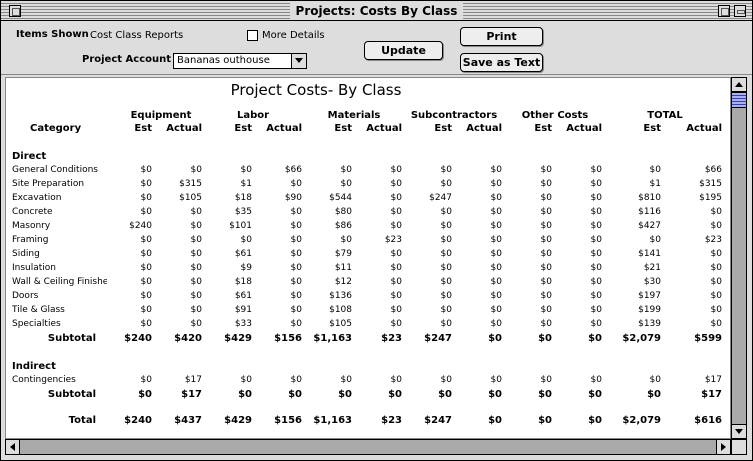 The image size is (753, 461). What do you see at coordinates (15, 11) in the screenshot?
I see `close-box-icon` at bounding box center [15, 11].